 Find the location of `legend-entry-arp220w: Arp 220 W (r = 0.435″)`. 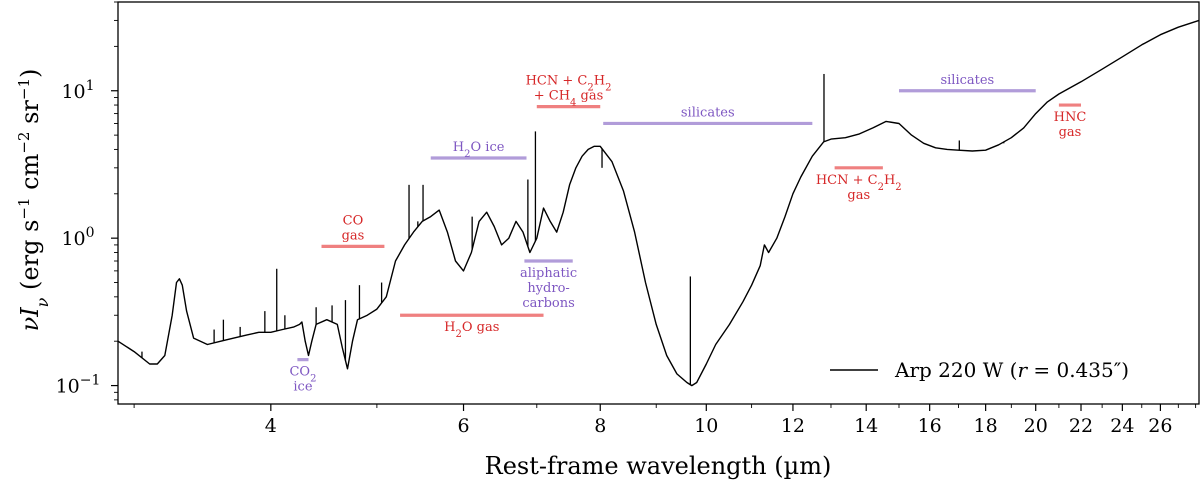

legend-entry-arp220w: Arp 220 W (r = 0.435″) is located at coordinates (1011, 370).